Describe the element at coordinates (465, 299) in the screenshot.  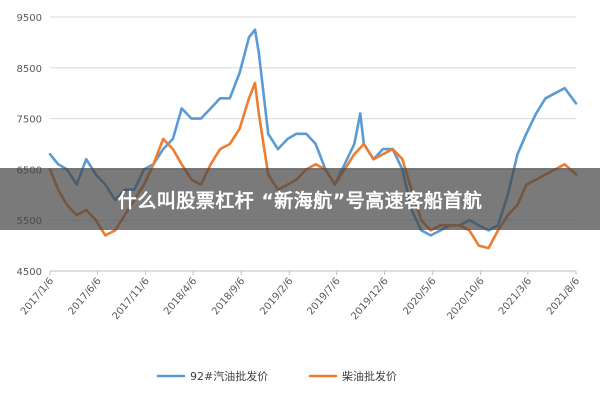
I see `x-tick-label: 2020/10/6` at that location.